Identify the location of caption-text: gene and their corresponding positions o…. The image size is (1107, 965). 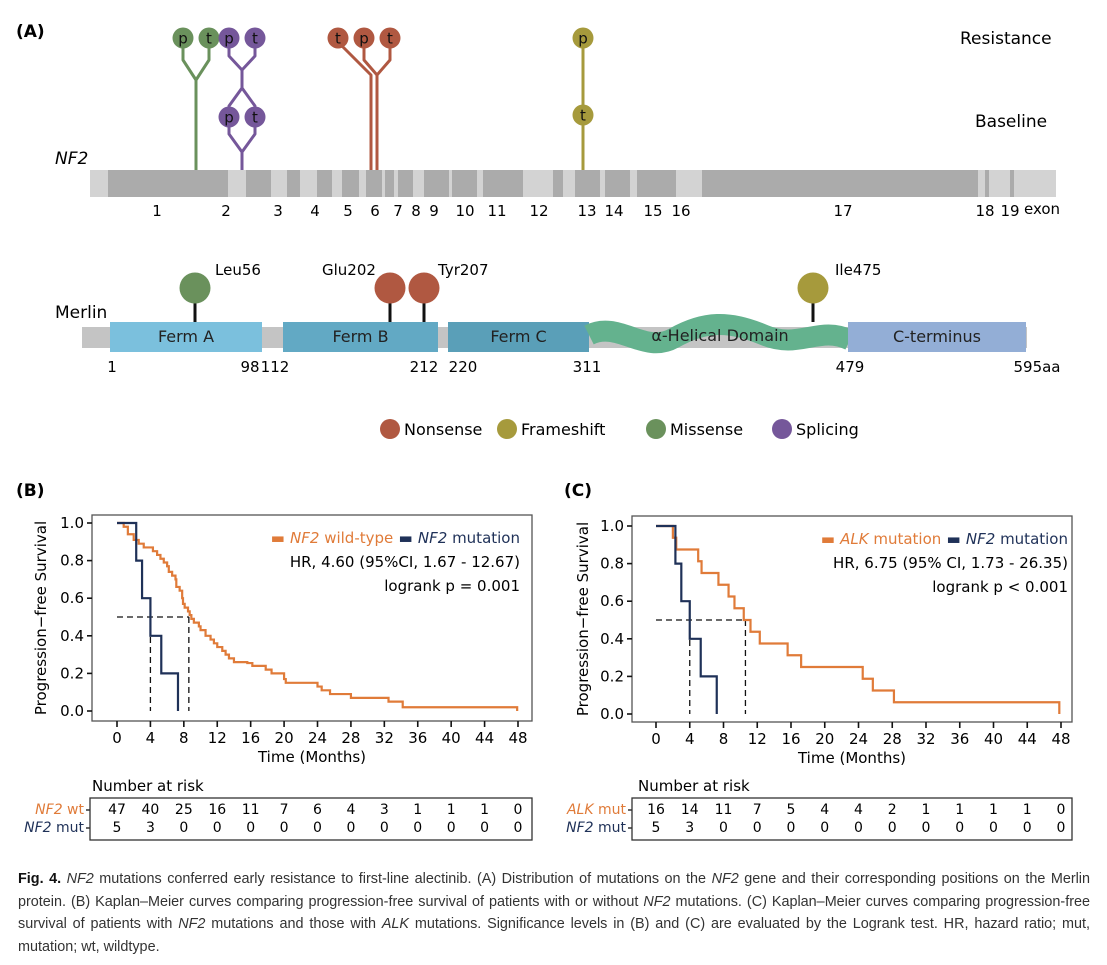
(554, 890).